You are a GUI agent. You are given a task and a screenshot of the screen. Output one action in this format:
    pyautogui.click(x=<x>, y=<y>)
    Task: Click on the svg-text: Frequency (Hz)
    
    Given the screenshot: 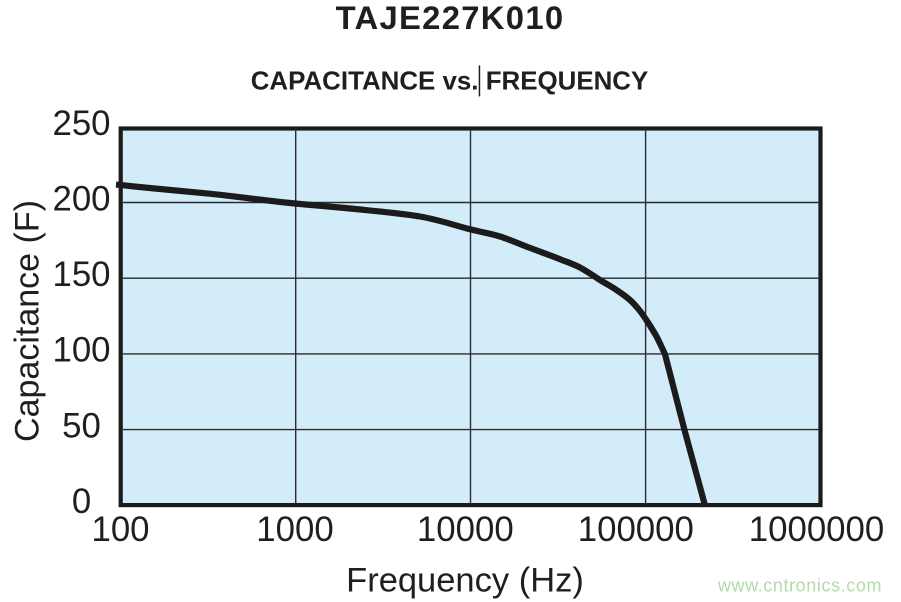 What is the action you would take?
    pyautogui.click(x=465, y=581)
    